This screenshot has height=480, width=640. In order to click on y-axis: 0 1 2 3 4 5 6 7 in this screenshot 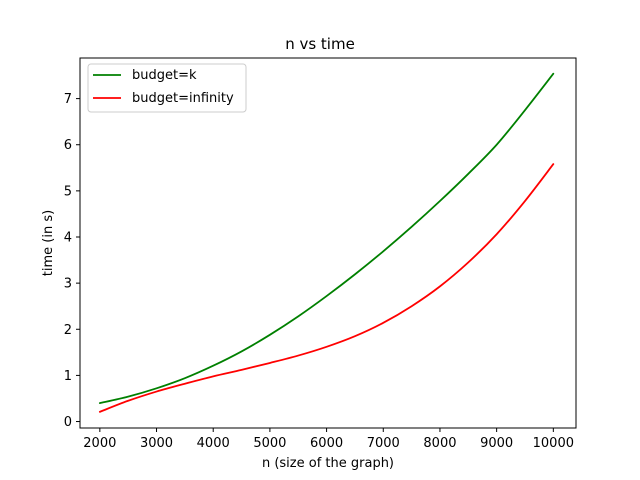, I will do `click(72, 261)`.